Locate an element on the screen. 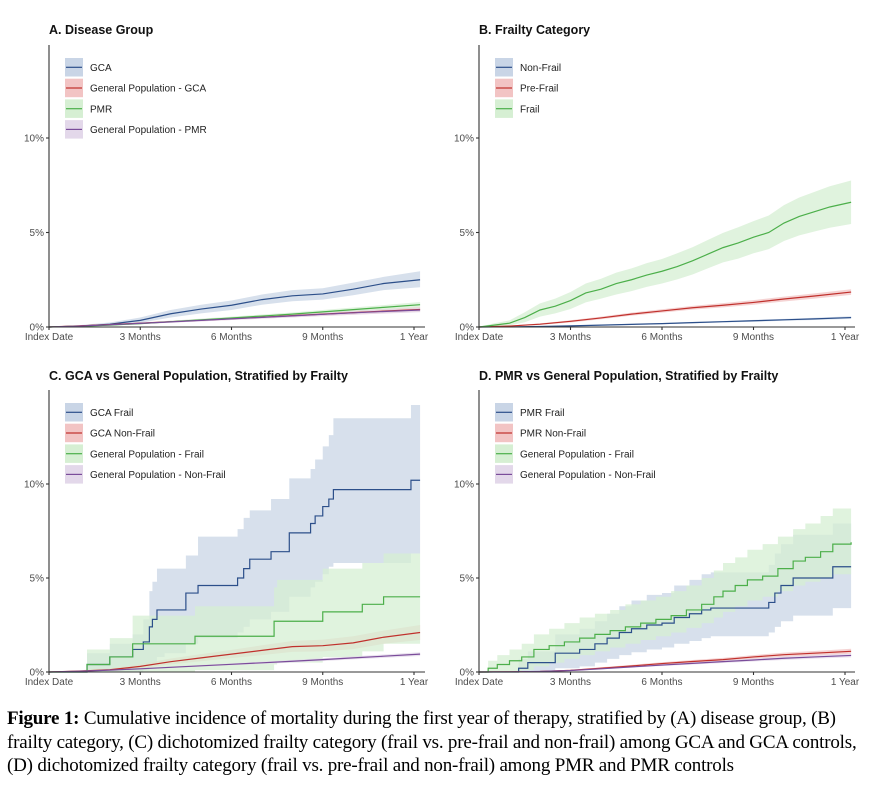 The height and width of the screenshot is (808, 879). legend-item-general-population-pmr: General Population - PMR is located at coordinates (136, 129).